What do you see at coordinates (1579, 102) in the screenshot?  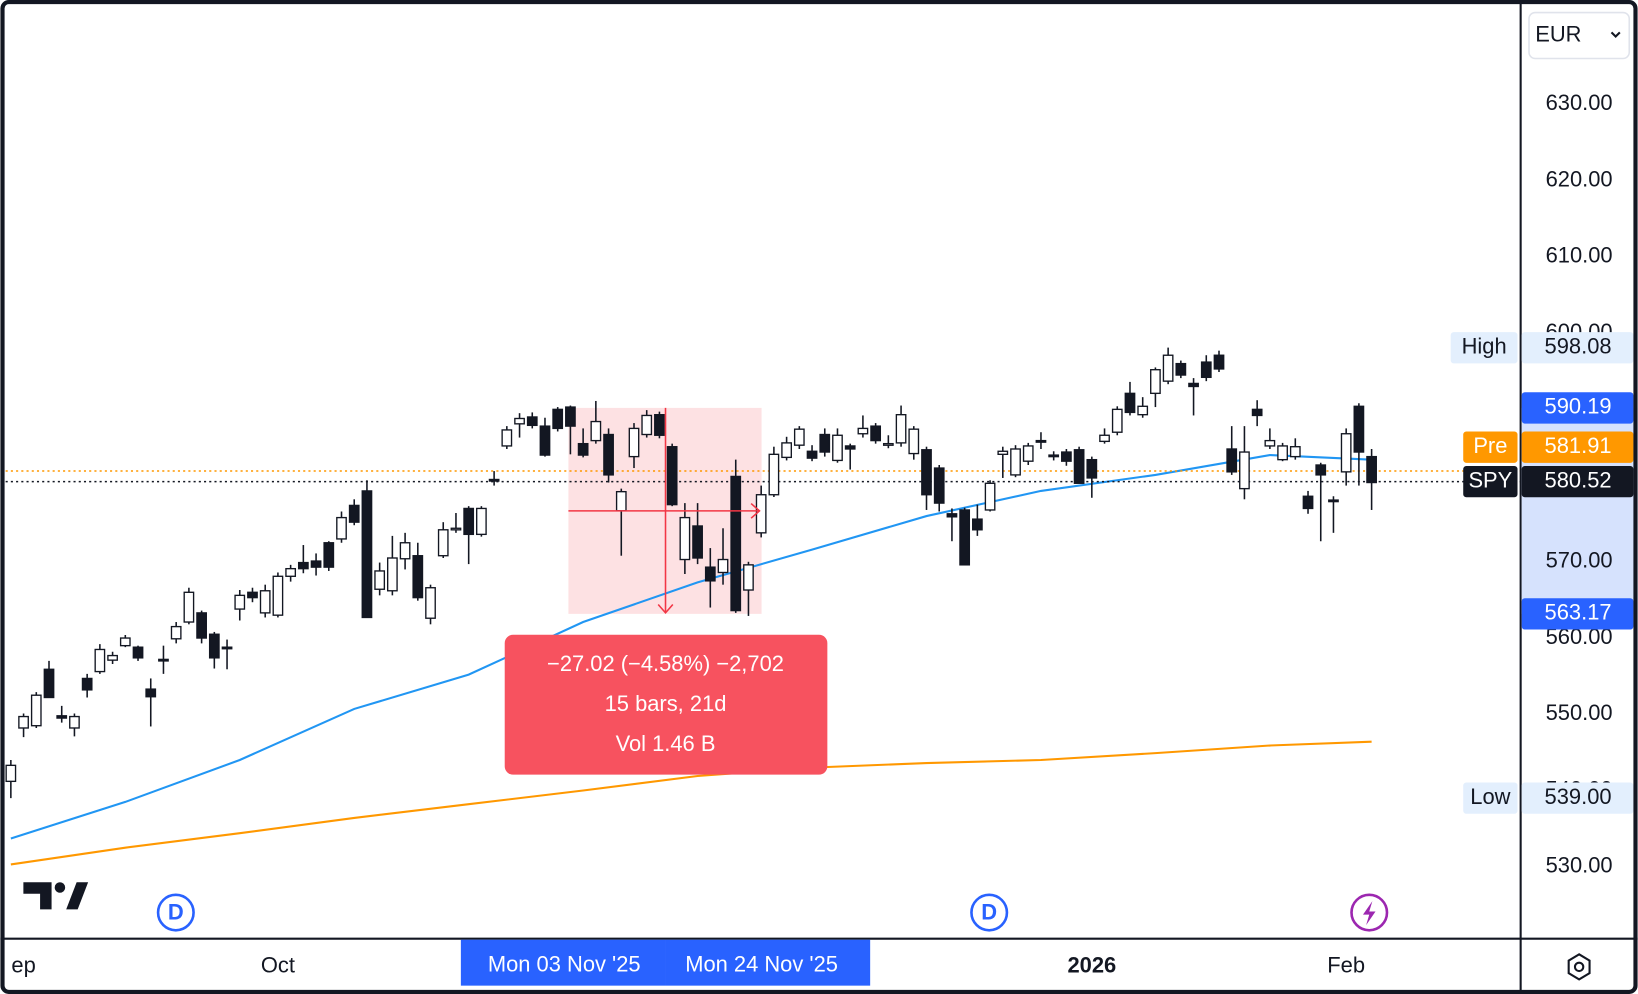 I see `y-tick-label: 630.00` at bounding box center [1579, 102].